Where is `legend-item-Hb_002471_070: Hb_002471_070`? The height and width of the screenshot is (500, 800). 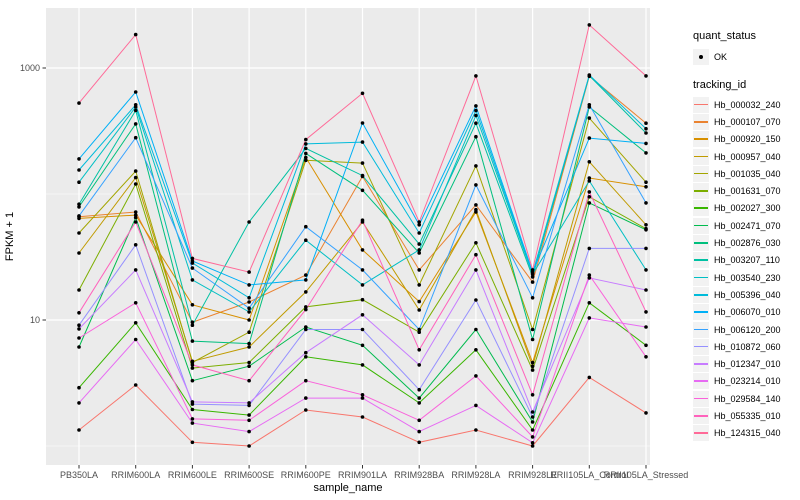 legend-item-Hb_002471_070: Hb_002471_070 is located at coordinates (746, 225).